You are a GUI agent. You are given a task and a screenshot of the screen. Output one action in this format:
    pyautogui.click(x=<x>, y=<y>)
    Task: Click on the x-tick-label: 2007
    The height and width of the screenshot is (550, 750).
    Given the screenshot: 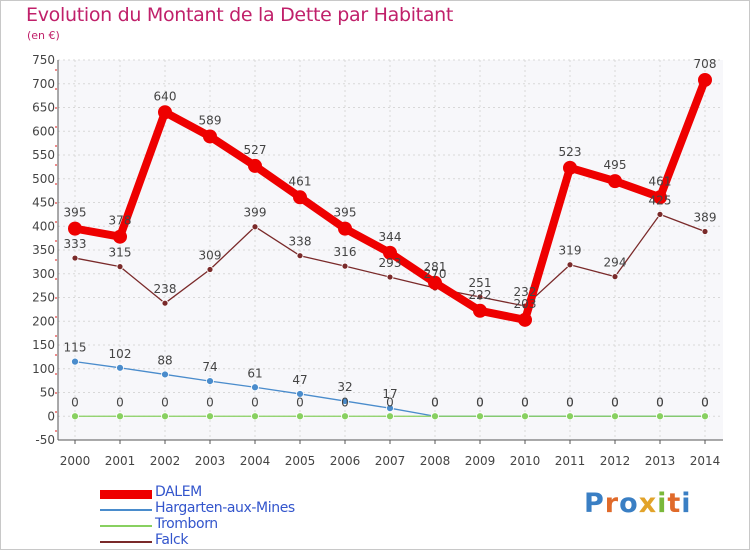 What is the action you would take?
    pyautogui.click(x=390, y=461)
    